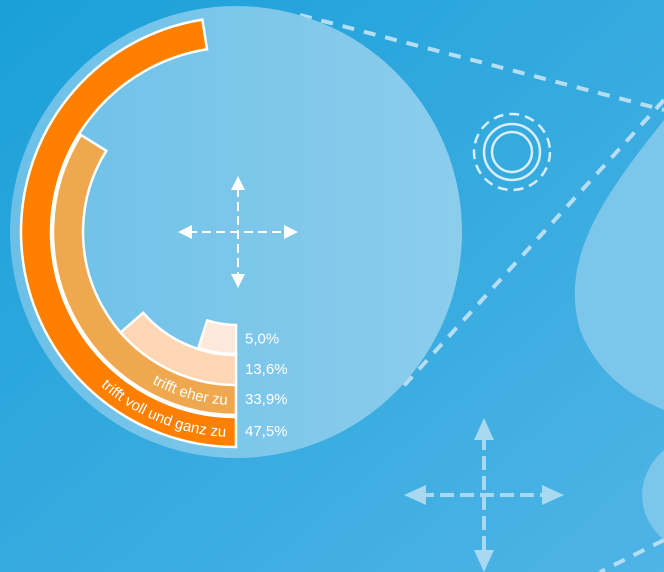 The width and height of the screenshot is (664, 572). Describe the element at coordinates (512, 152) in the screenshot. I see `gear-icon` at that location.